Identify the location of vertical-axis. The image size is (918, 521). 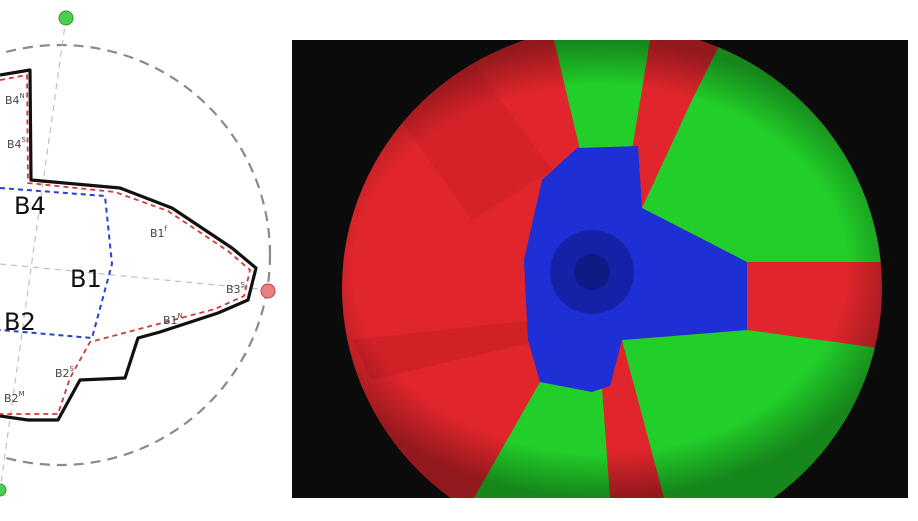
(33, 254).